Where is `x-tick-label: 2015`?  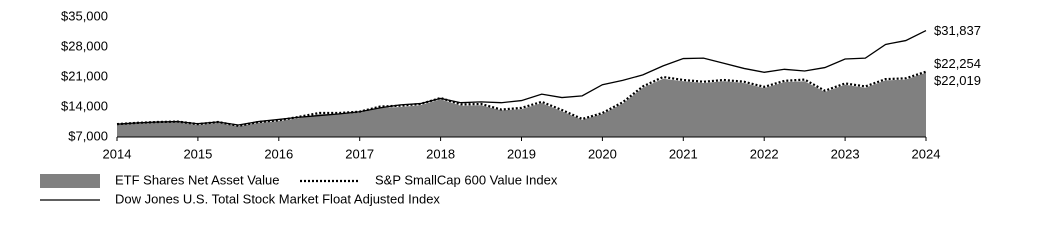 x-tick-label: 2015 is located at coordinates (197, 153).